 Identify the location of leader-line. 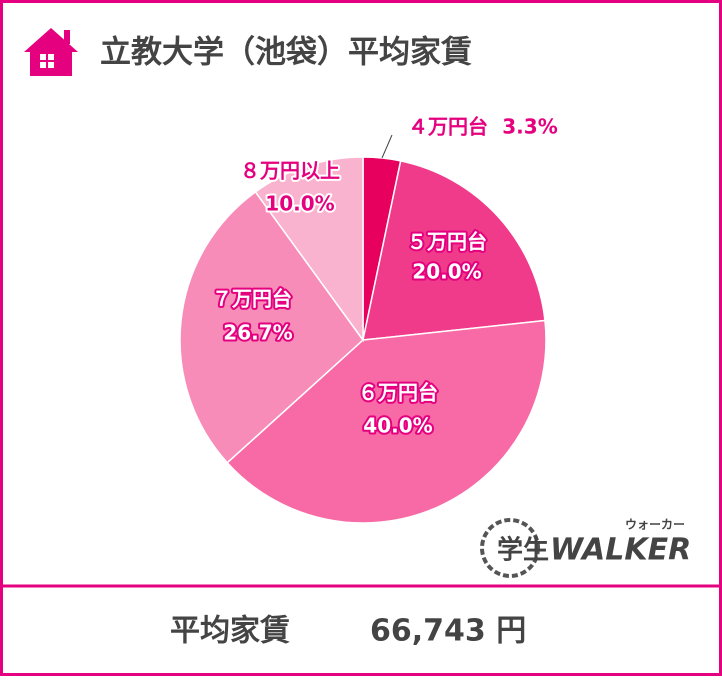
(387, 146).